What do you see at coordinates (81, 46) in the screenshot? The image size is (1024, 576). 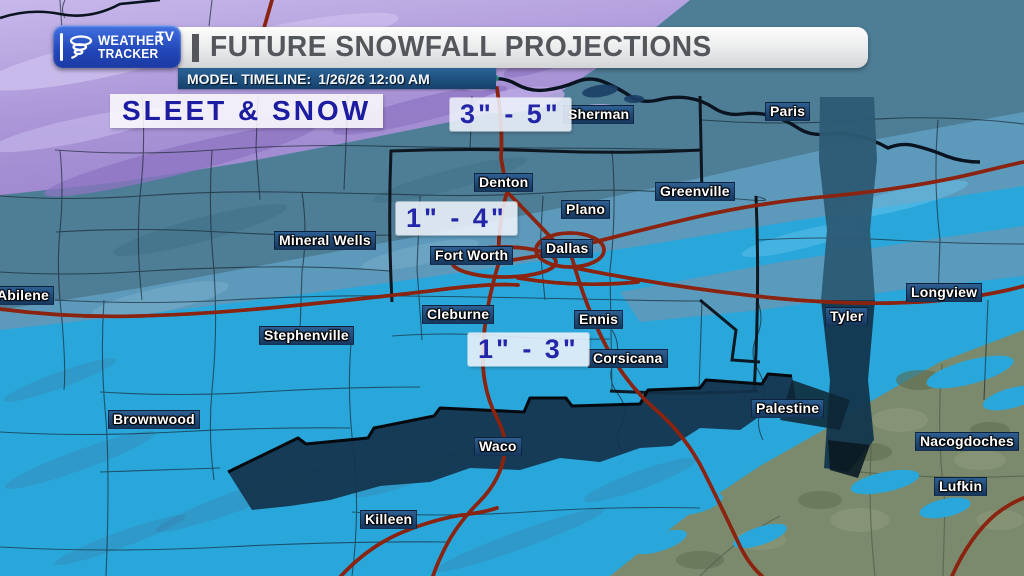 I see `tornado-icon` at bounding box center [81, 46].